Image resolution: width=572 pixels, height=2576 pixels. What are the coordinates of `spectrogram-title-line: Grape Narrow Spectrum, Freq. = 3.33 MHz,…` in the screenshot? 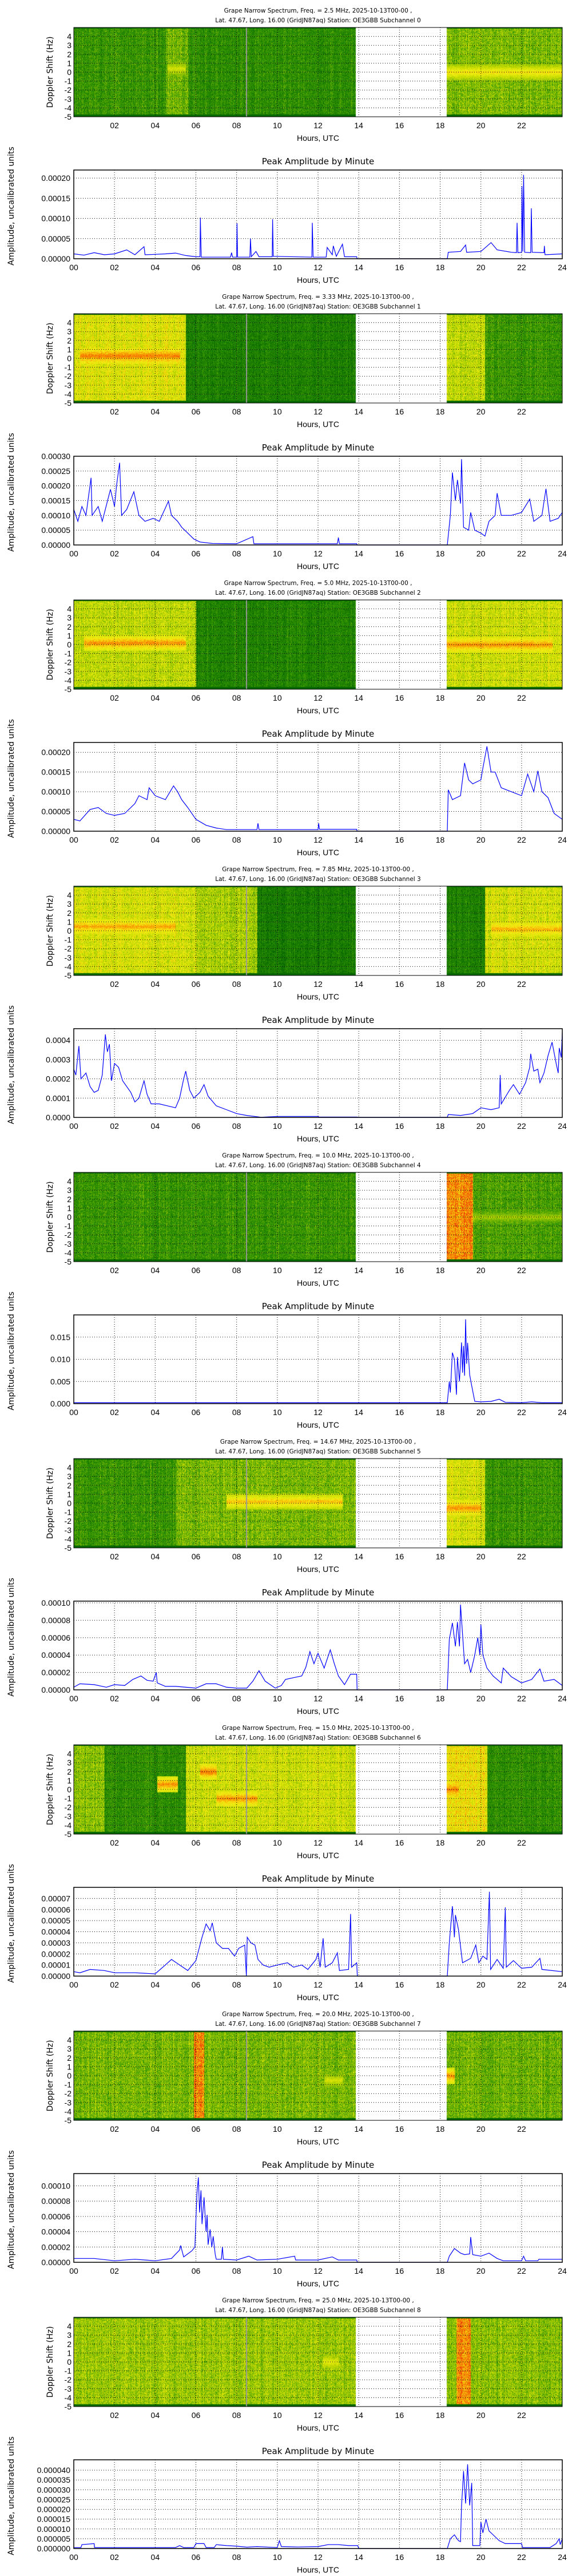 It's located at (318, 297).